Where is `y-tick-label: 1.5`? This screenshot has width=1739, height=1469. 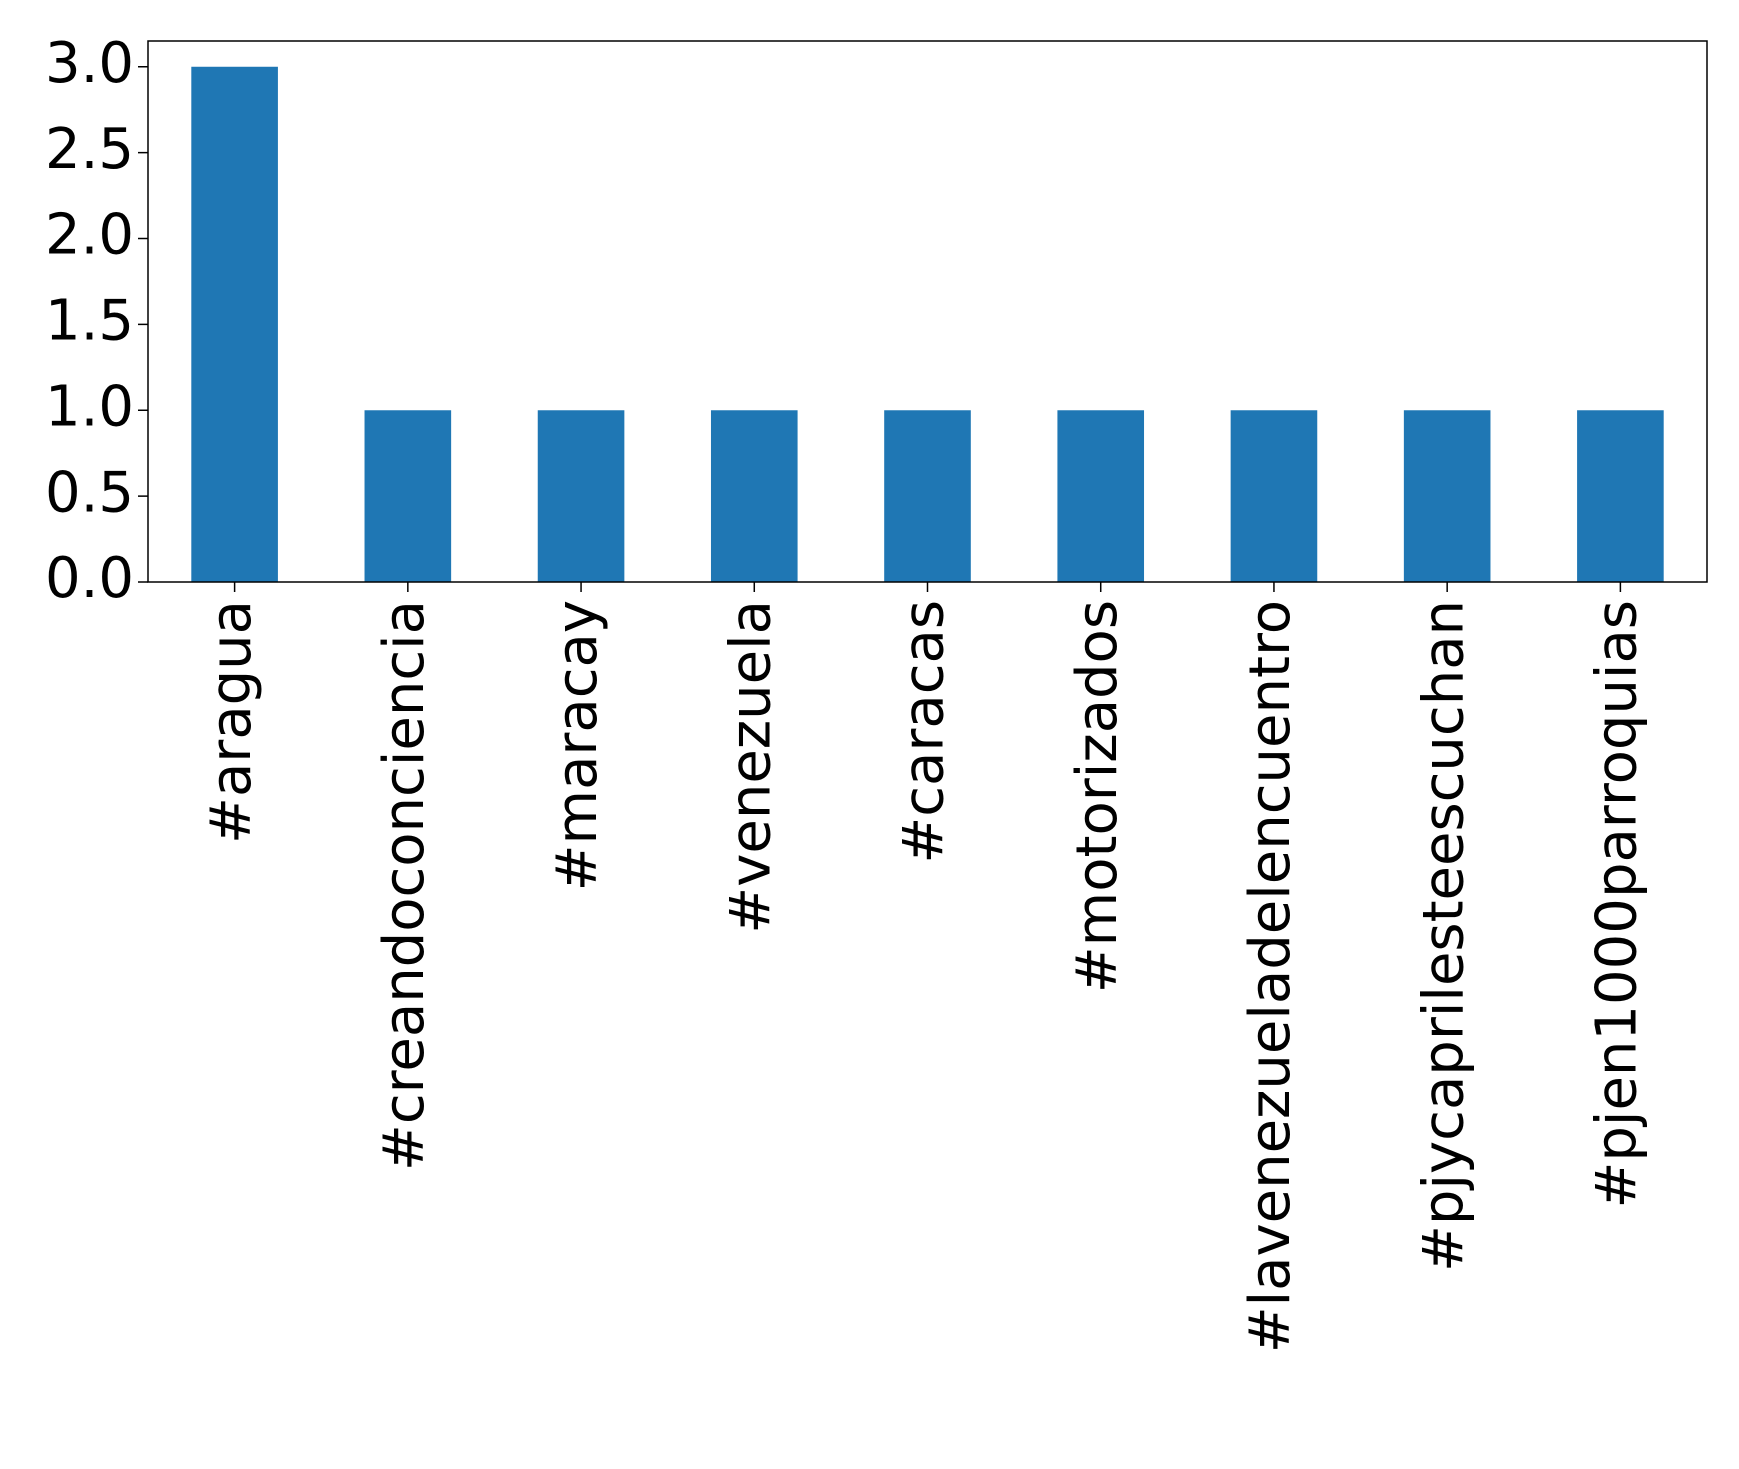 y-tick-label: 1.5 is located at coordinates (89, 321).